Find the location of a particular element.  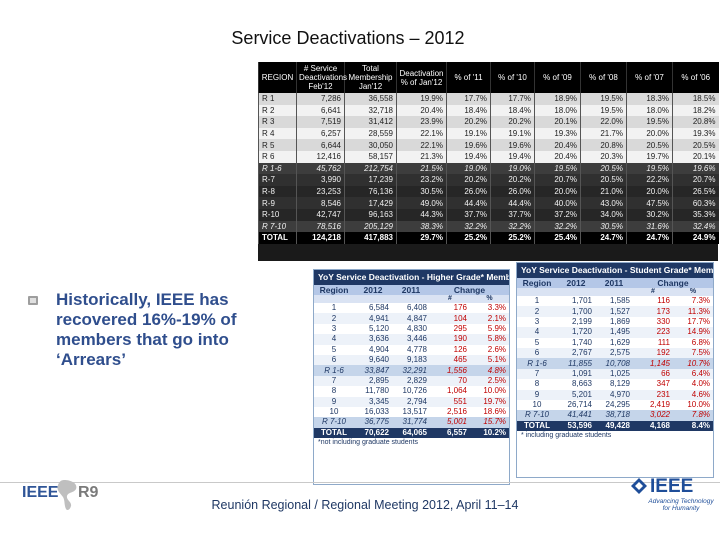

table-cell: 41,441 is located at coordinates (576, 415).